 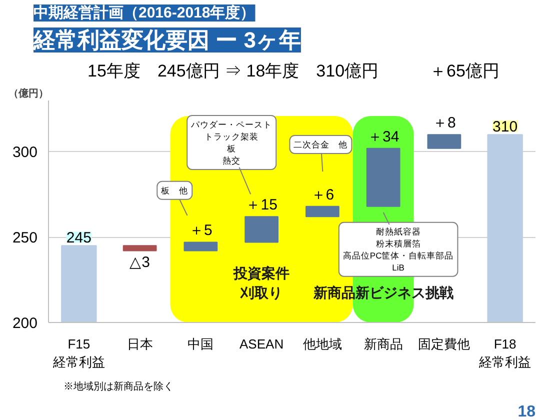 What do you see at coordinates (25, 153) in the screenshot?
I see `y-tick-label: 300` at bounding box center [25, 153].